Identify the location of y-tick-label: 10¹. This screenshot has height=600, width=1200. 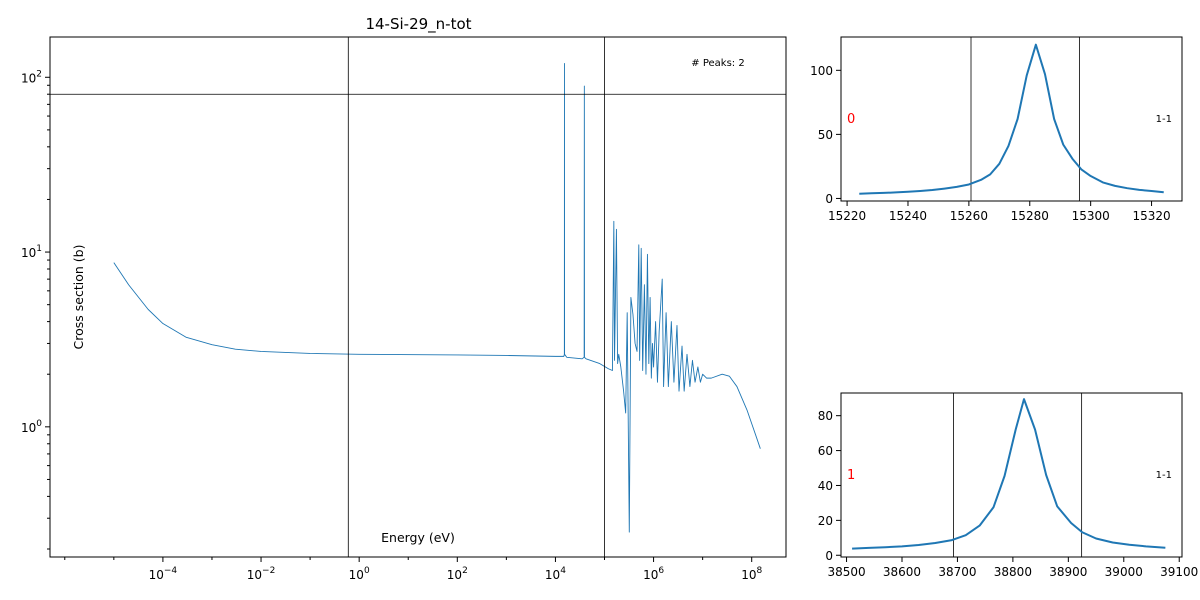
(31, 252).